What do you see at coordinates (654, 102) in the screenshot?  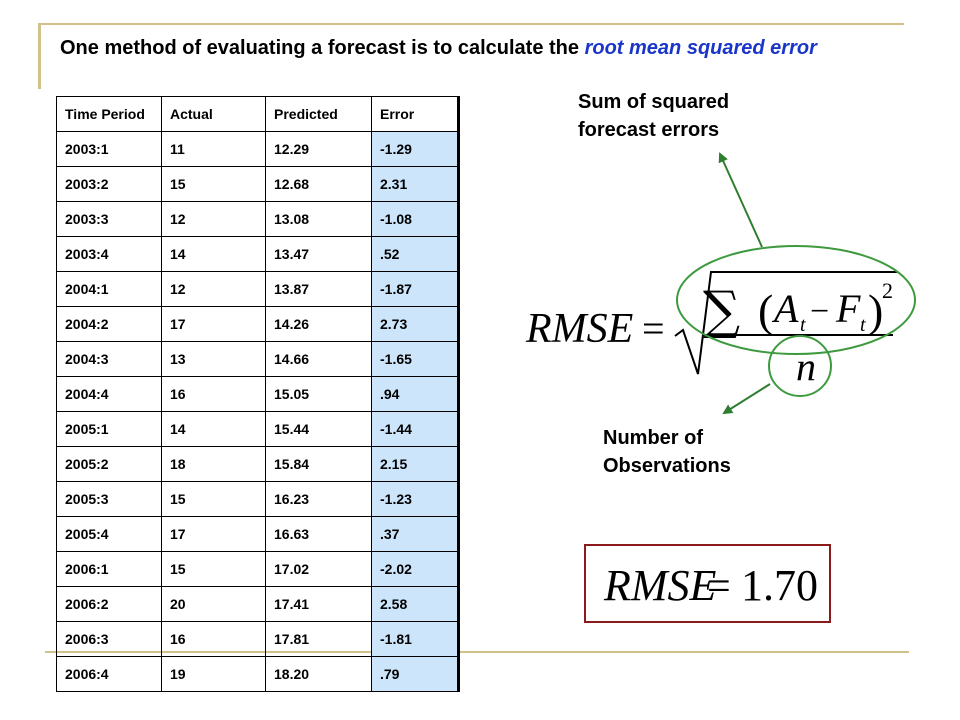 I see `sum-label-line1: Sum of squared` at bounding box center [654, 102].